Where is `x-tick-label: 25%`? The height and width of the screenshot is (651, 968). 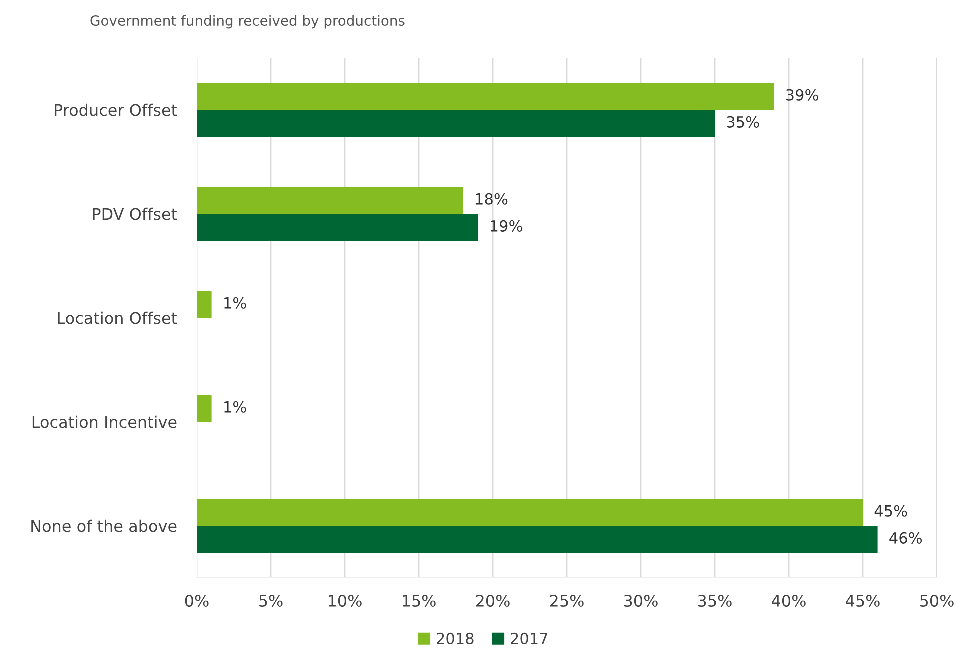 x-tick-label: 25% is located at coordinates (567, 601).